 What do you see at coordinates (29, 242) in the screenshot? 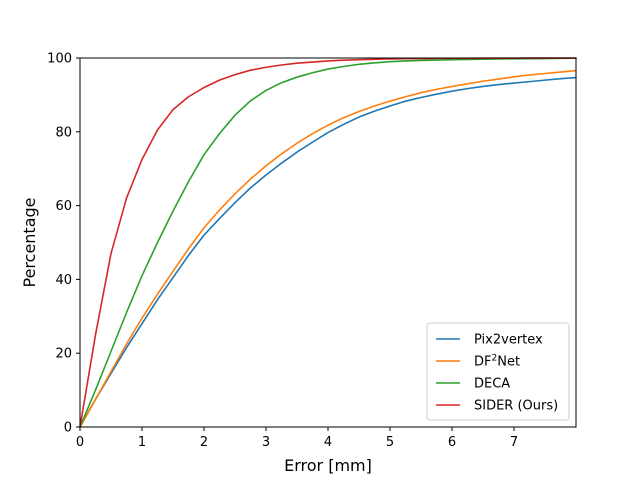
I see `y-axis-label: Percentage` at bounding box center [29, 242].